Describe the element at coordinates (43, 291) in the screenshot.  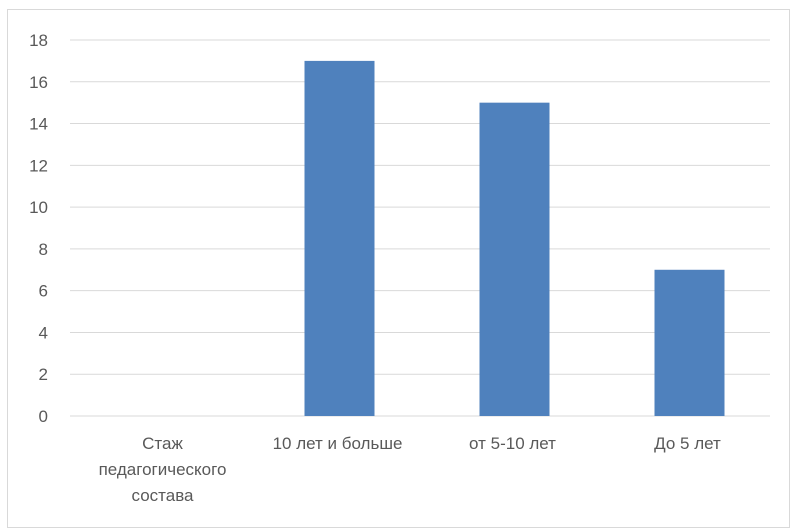
I see `y-tick-label: 6` at that location.